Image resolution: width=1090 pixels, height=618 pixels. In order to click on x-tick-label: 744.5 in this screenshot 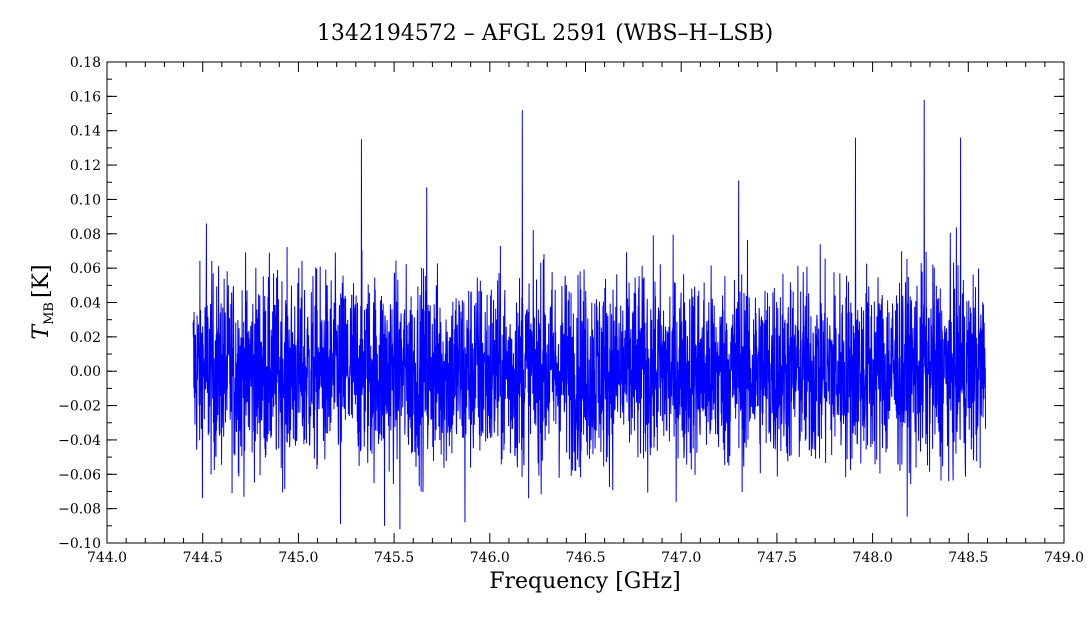, I will do `click(203, 558)`.